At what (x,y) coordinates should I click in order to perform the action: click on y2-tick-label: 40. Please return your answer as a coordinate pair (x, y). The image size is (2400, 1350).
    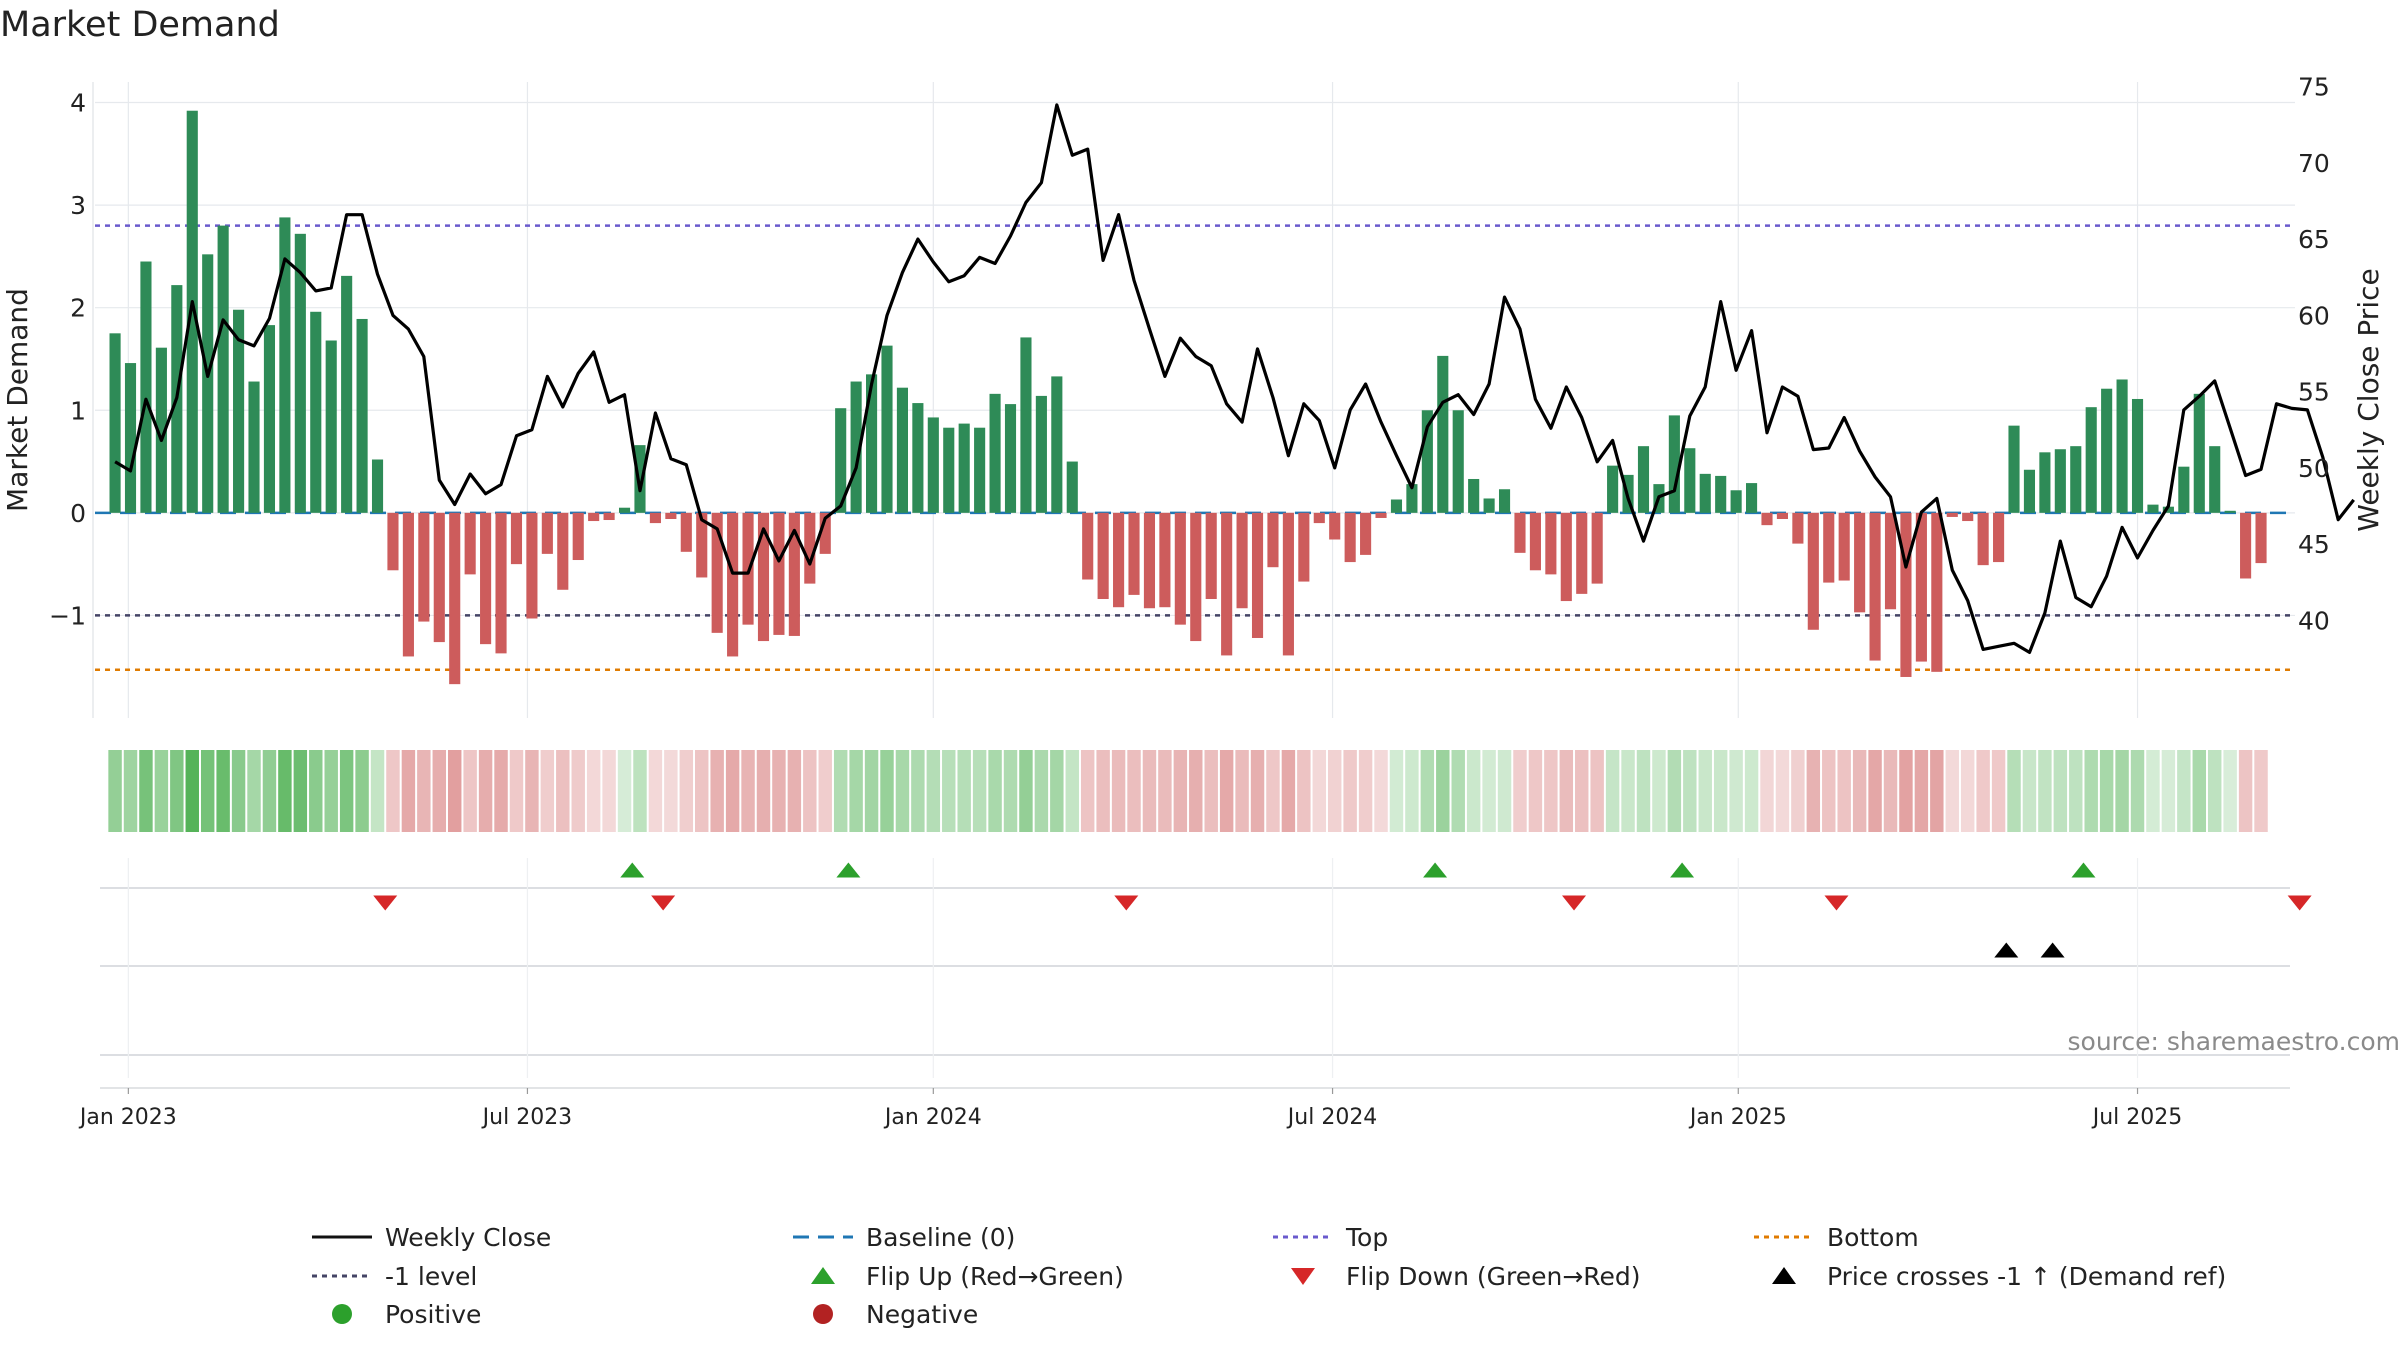
    Looking at the image, I should click on (2314, 620).